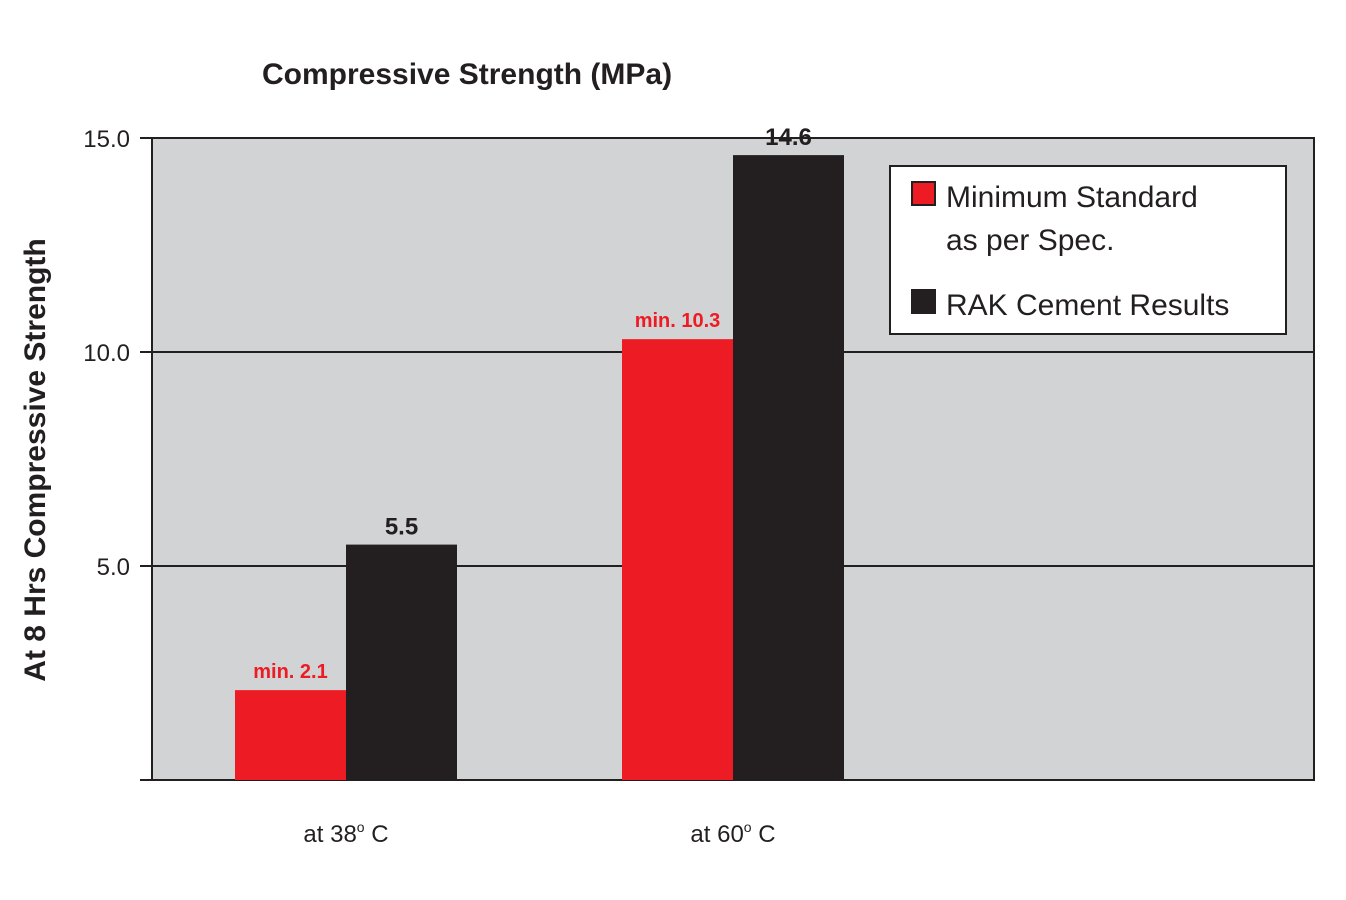 The height and width of the screenshot is (900, 1346). I want to click on y-tick-label-3: 15.0, so click(106, 139).